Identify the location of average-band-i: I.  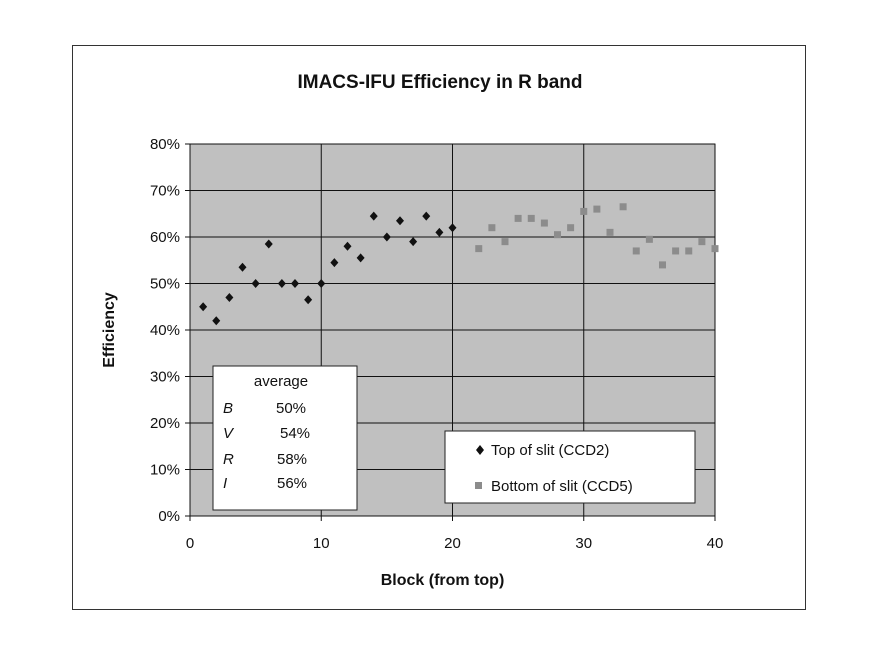
(225, 483).